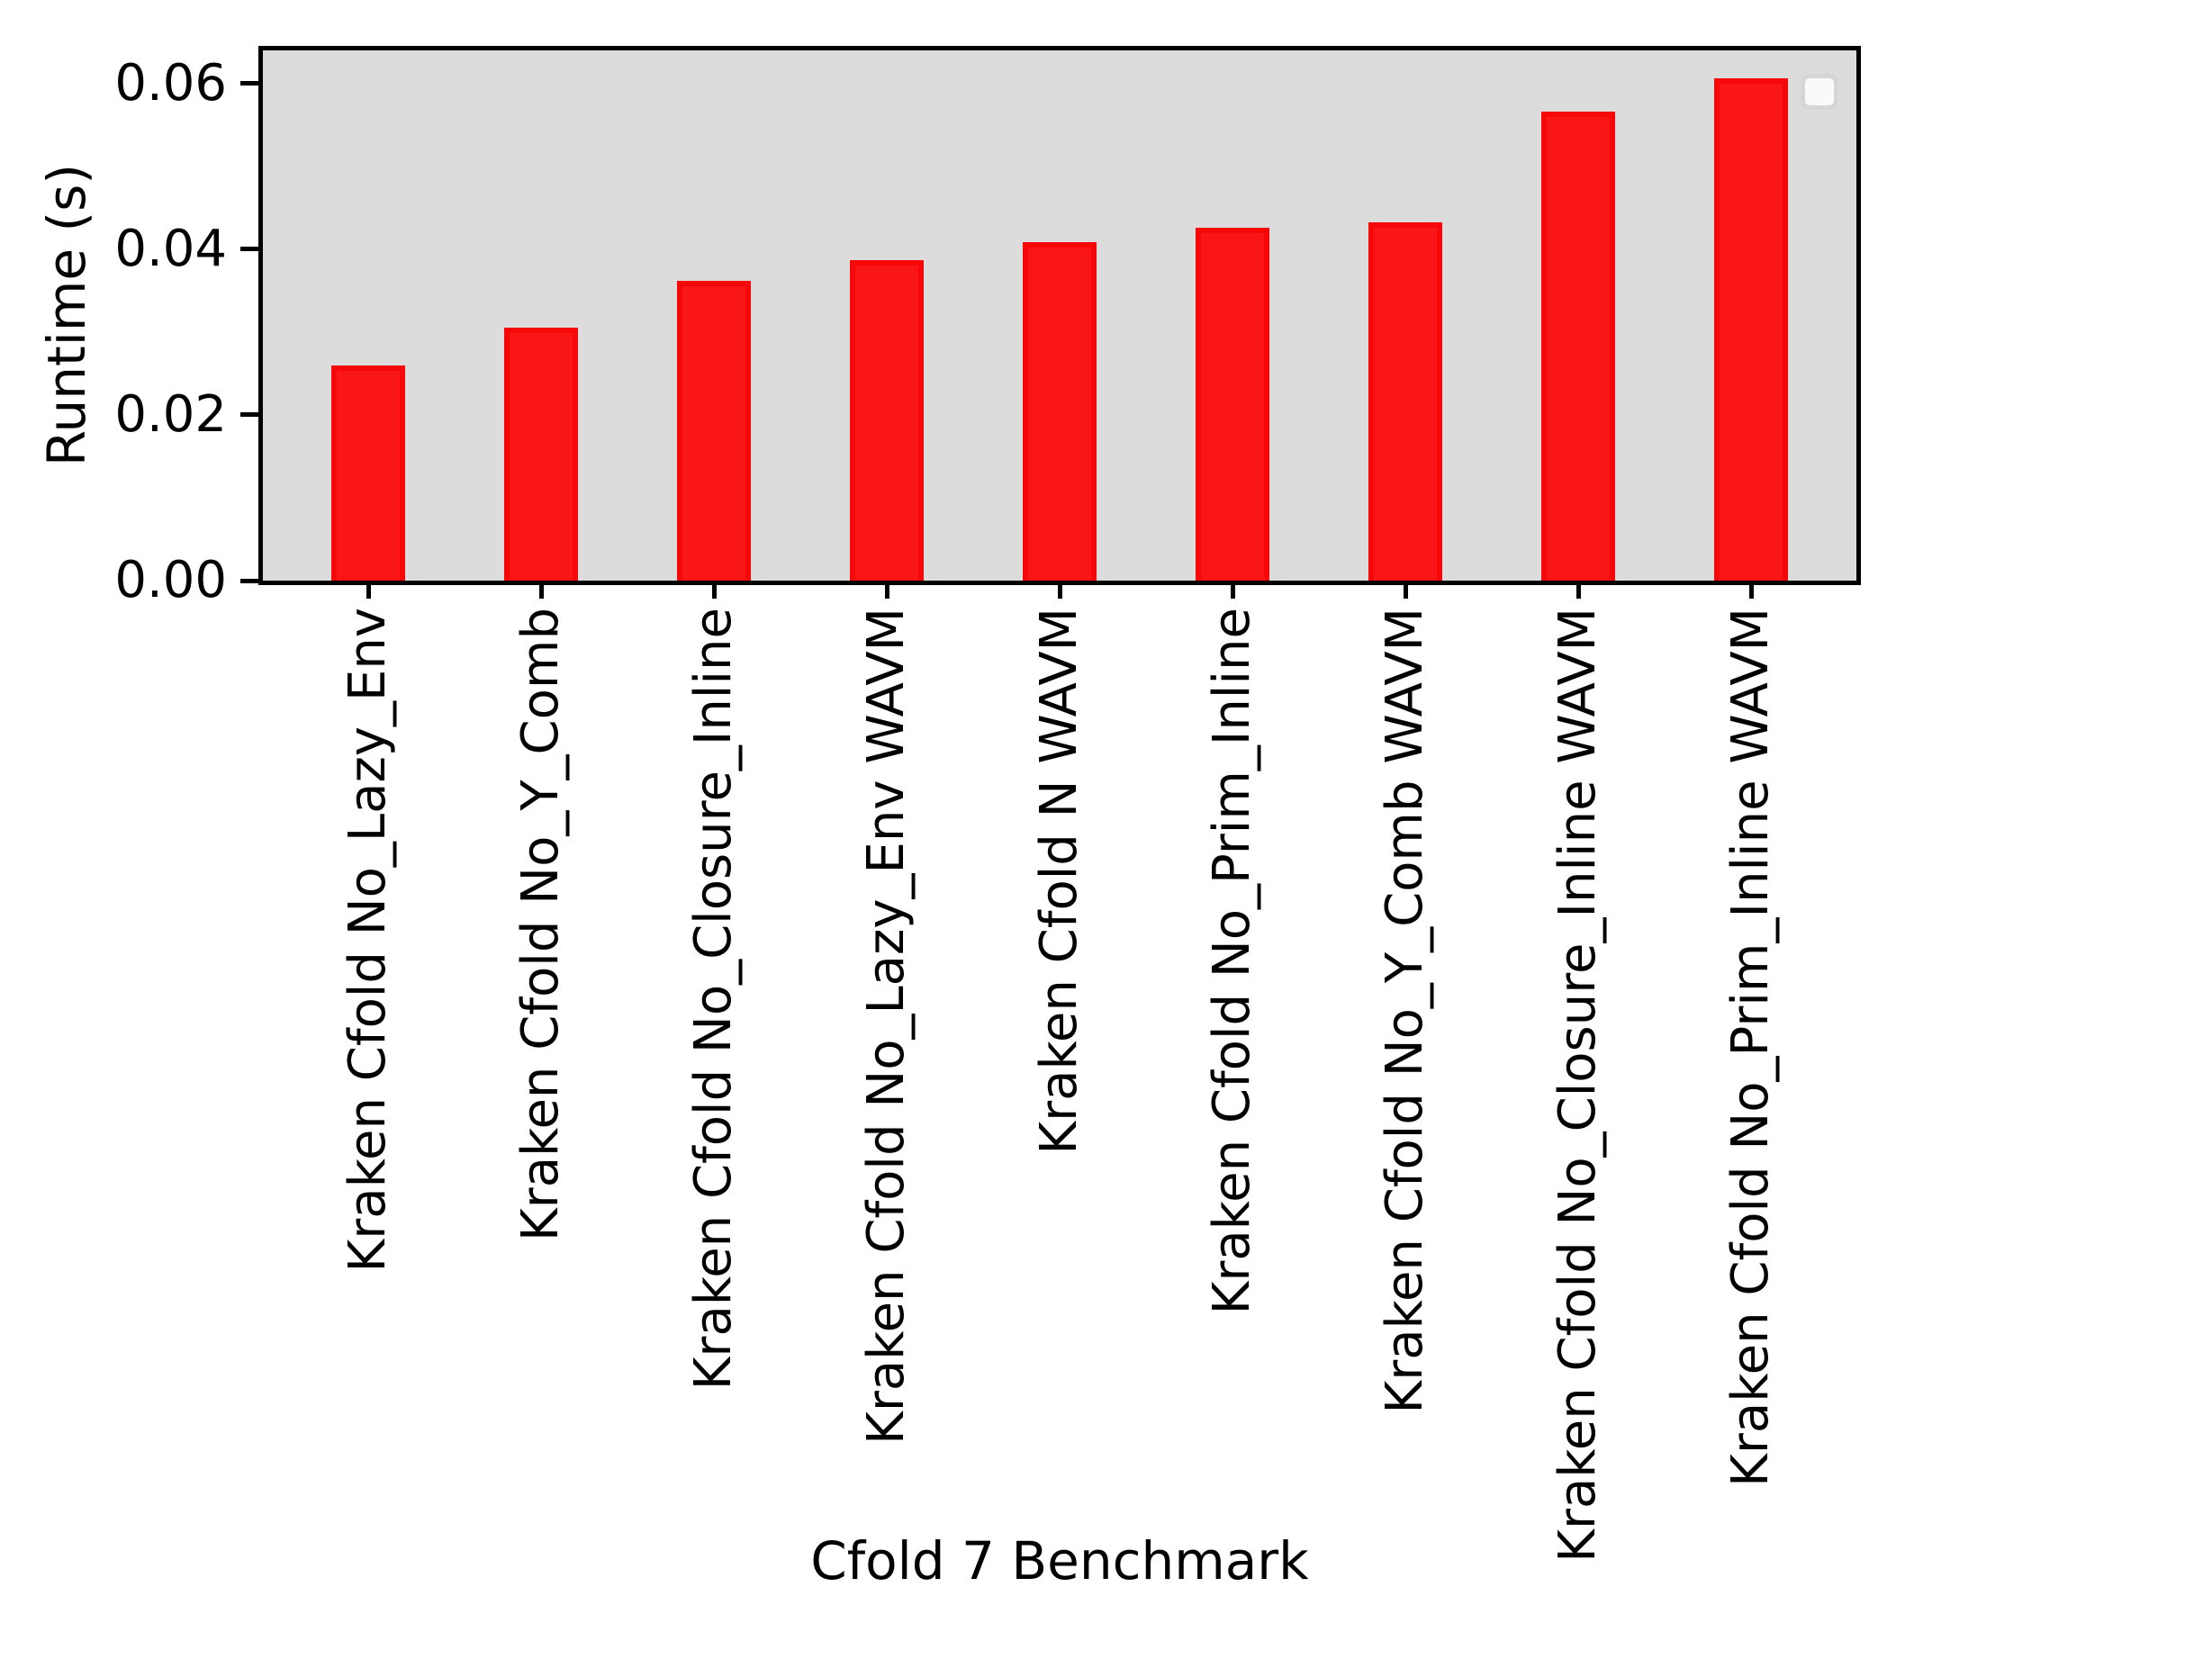  I want to click on x-axis-ticks, so click(1059, 590).